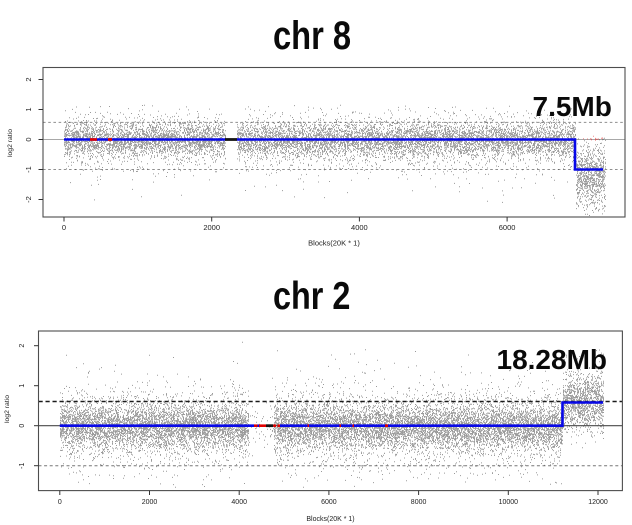  I want to click on svg-text: 8000, so click(419, 502).